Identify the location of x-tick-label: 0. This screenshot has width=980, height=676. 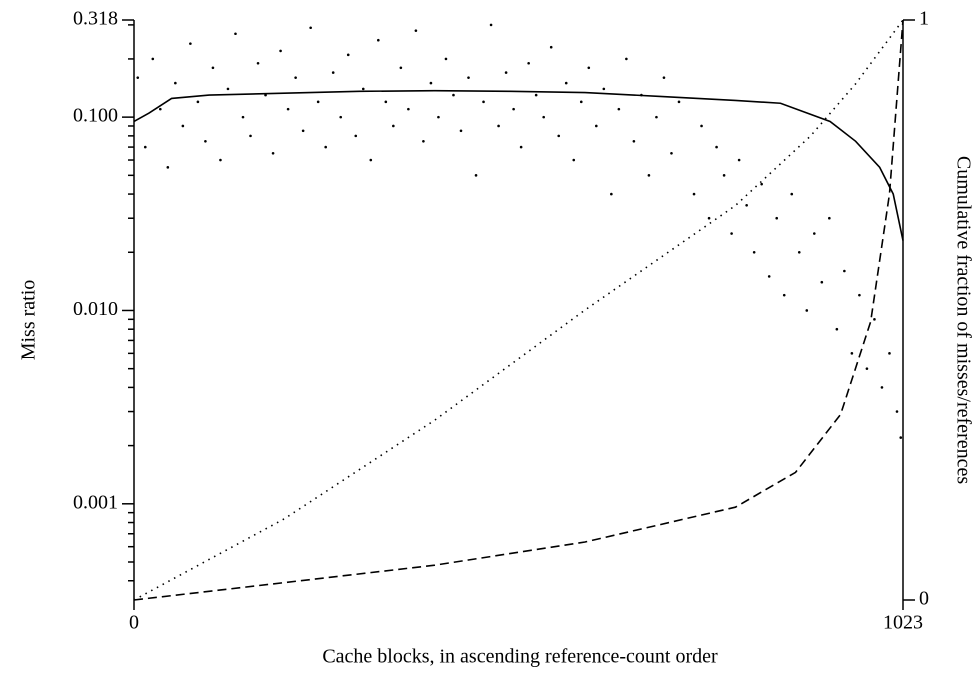
(134, 623).